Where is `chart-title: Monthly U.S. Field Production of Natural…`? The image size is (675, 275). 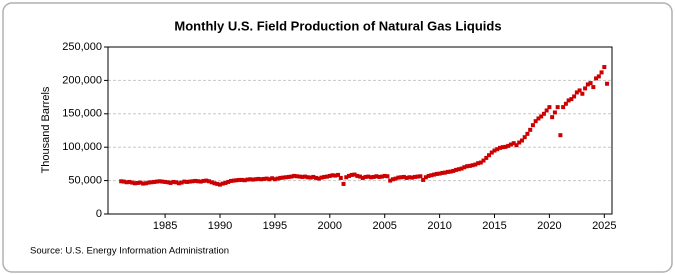
chart-title: Monthly U.S. Field Production of Natural… is located at coordinates (337, 25).